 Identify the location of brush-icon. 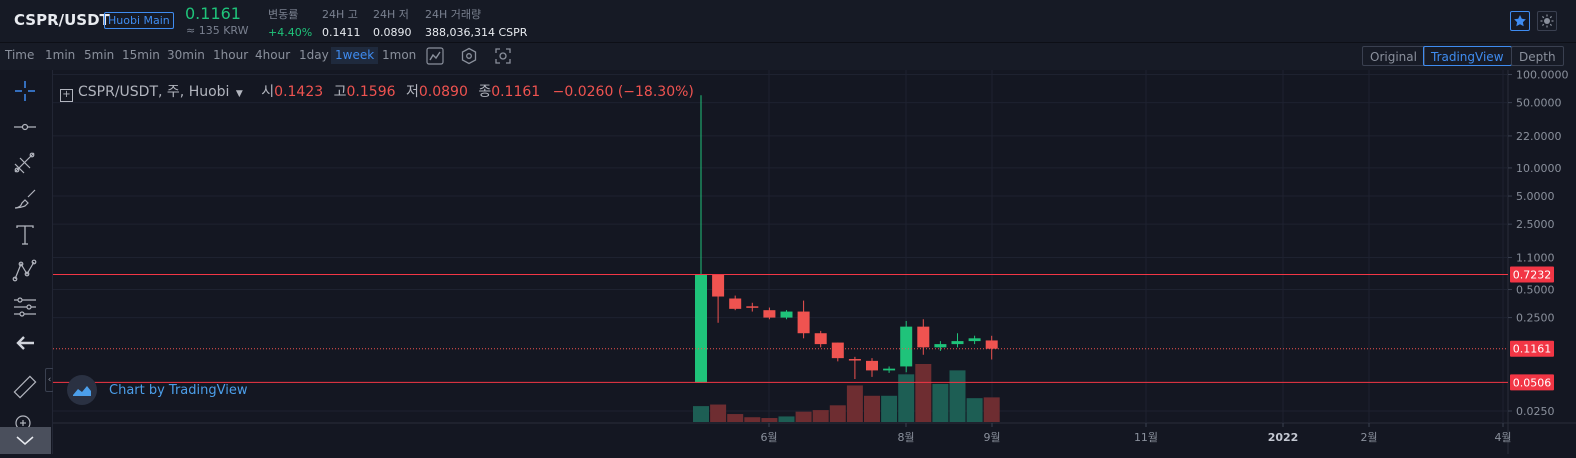
(25, 199).